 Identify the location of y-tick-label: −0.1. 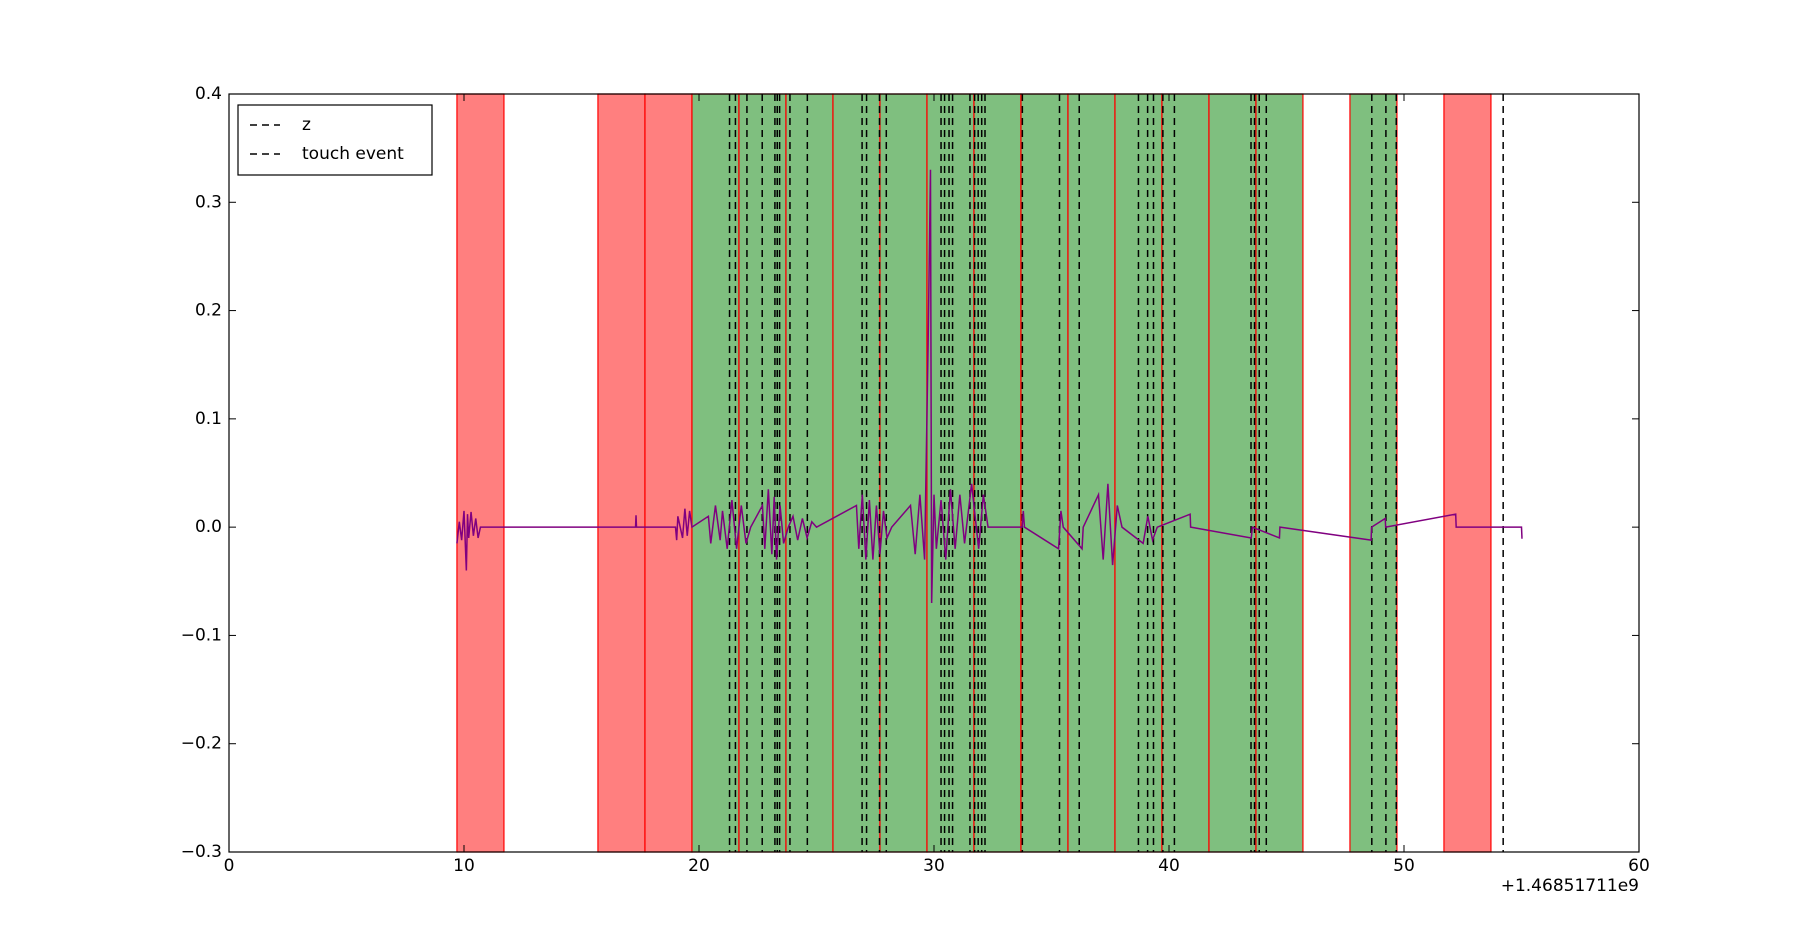
(201, 635).